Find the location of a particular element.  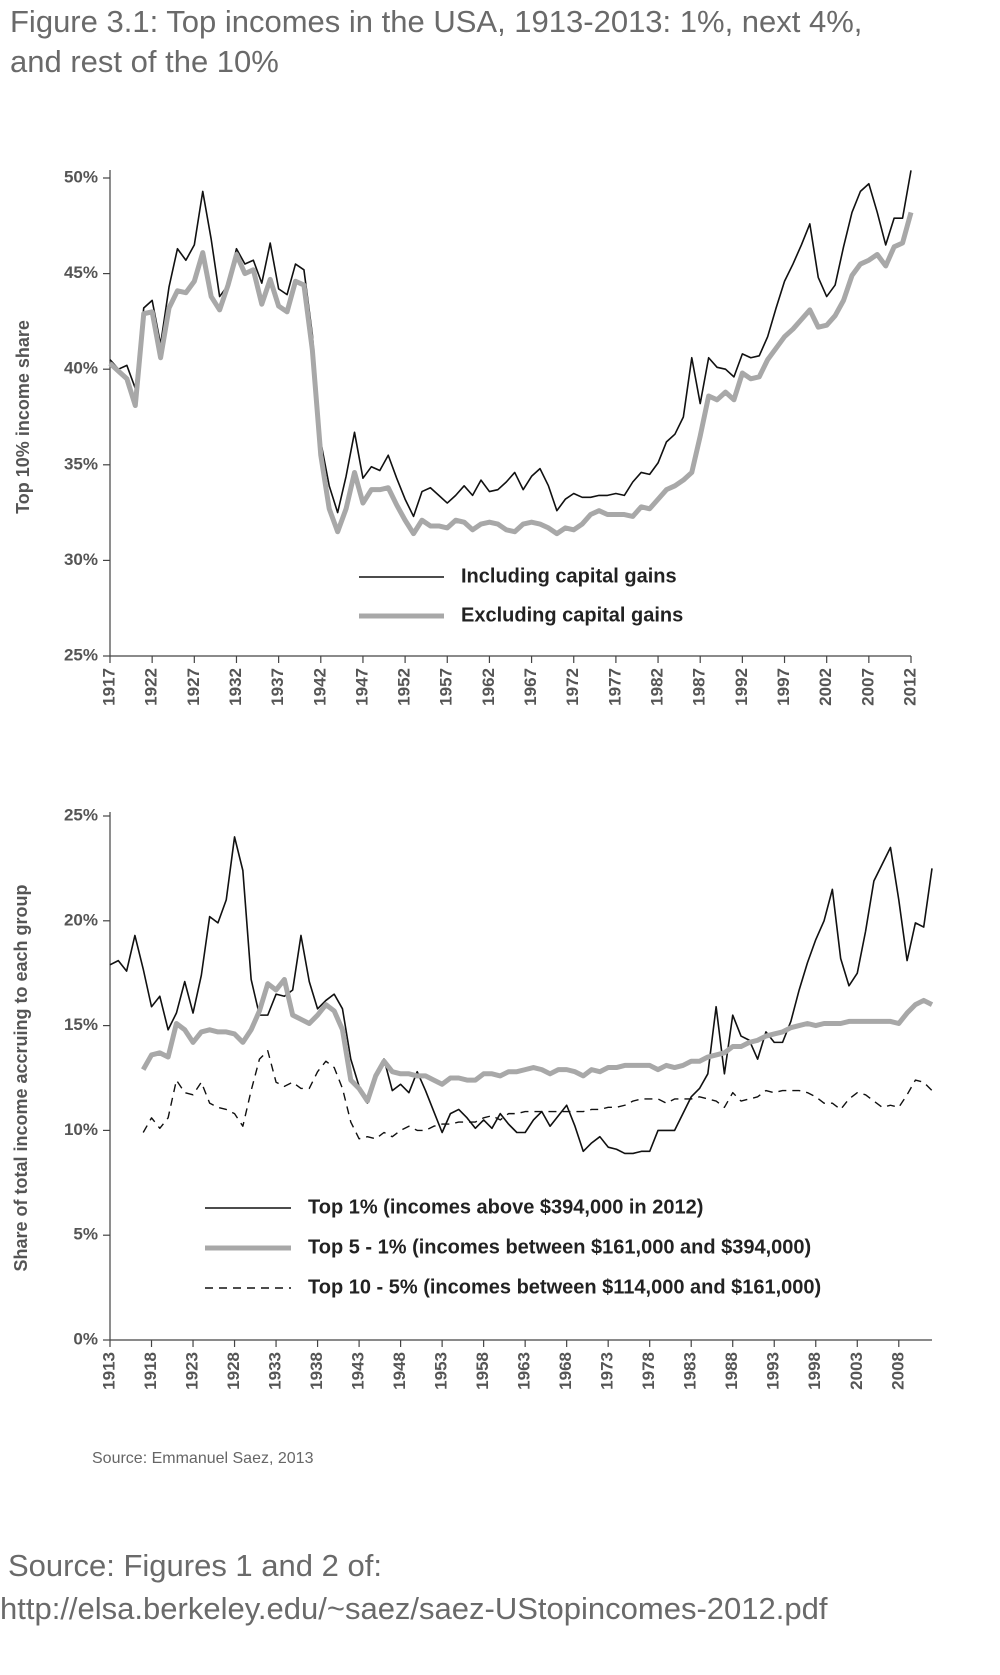

figure-title: and rest of the 10% is located at coordinates (144, 61).